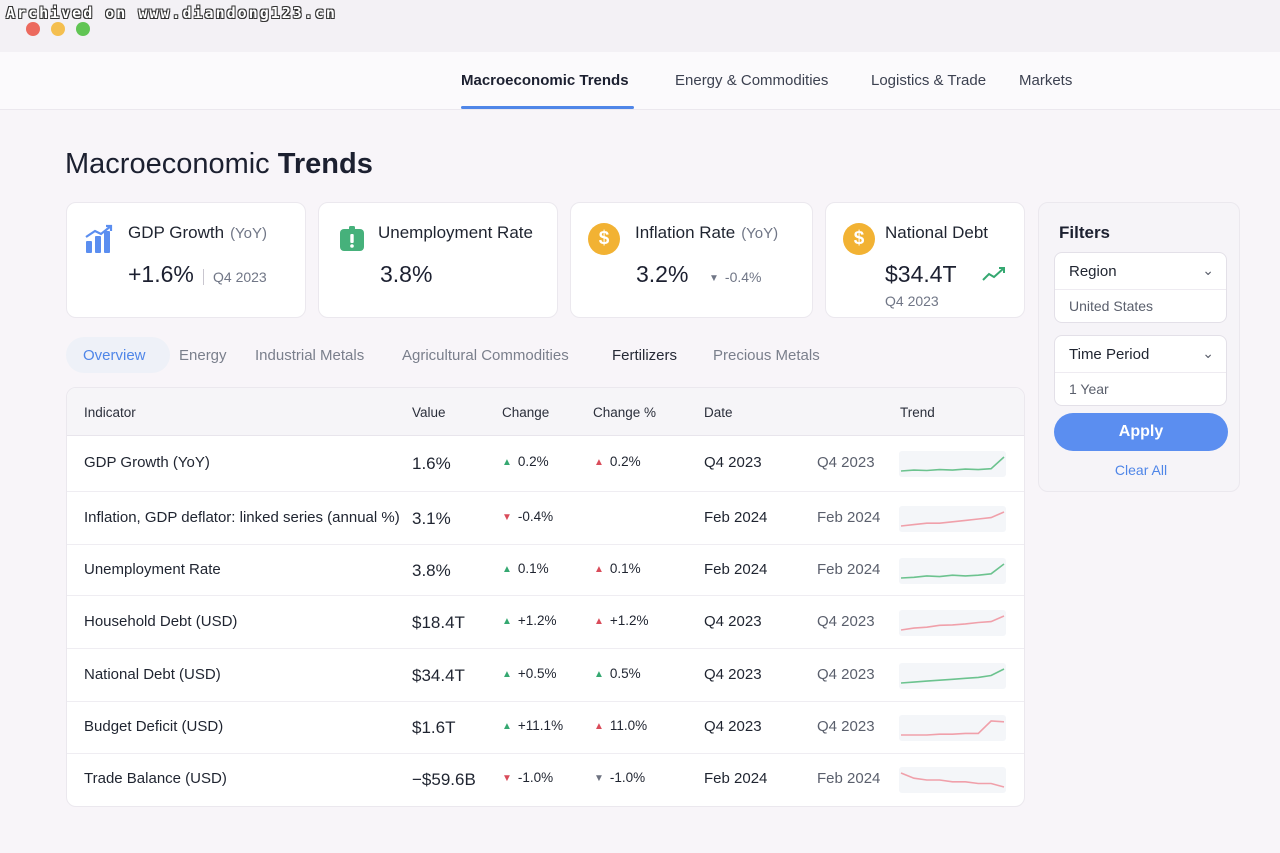  I want to click on header-trend: Trend, so click(917, 412).